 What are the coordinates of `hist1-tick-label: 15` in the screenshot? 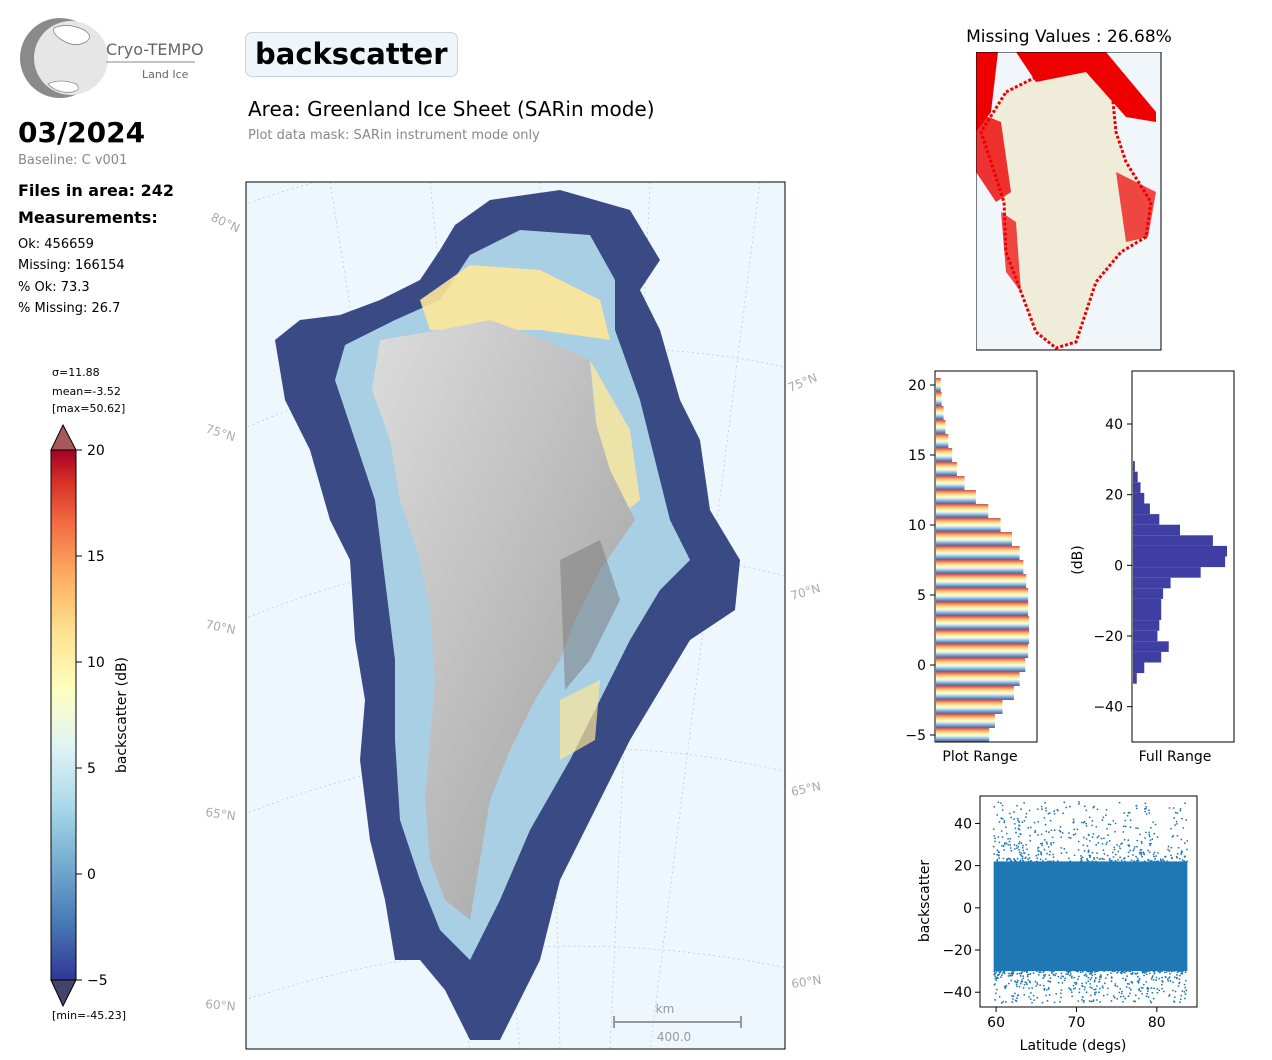 It's located at (917, 456).